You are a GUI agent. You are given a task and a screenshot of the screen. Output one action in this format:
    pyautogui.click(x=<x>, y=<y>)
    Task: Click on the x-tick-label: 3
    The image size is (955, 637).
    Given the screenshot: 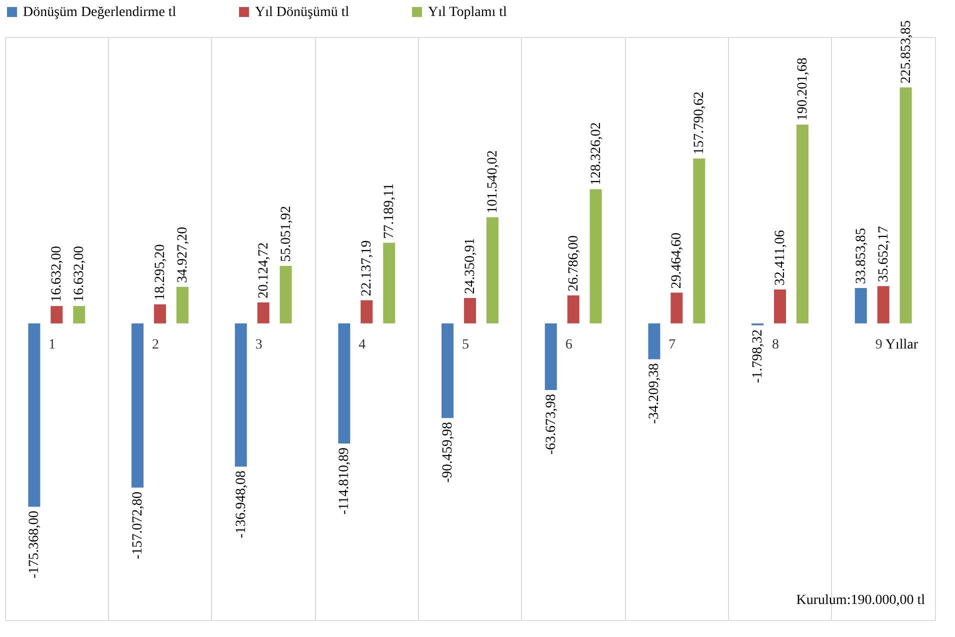 What is the action you would take?
    pyautogui.click(x=258, y=344)
    